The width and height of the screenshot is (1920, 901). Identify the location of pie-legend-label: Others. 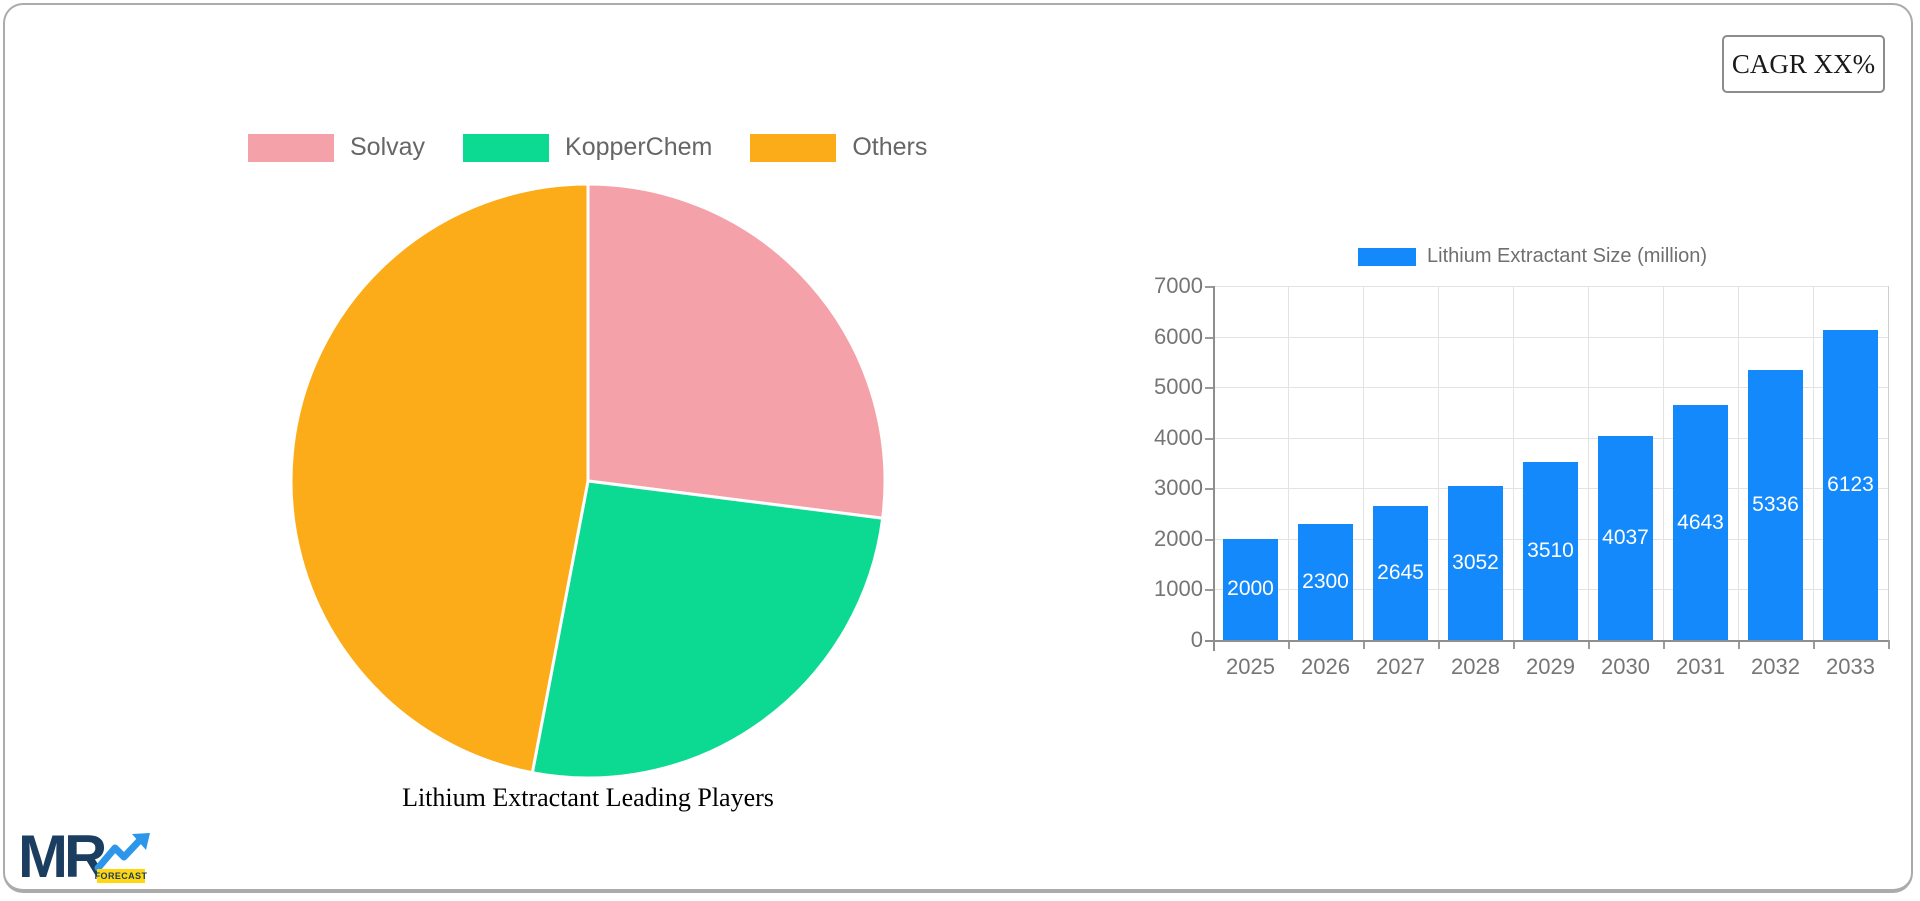
(890, 147).